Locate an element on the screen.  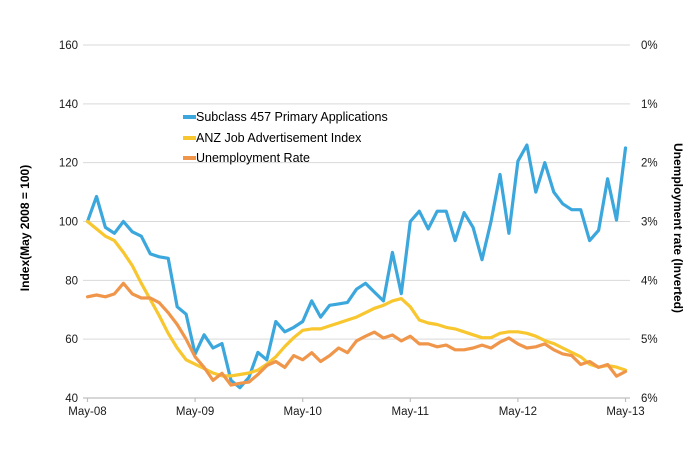
x-tick-label: May-09 is located at coordinates (195, 412).